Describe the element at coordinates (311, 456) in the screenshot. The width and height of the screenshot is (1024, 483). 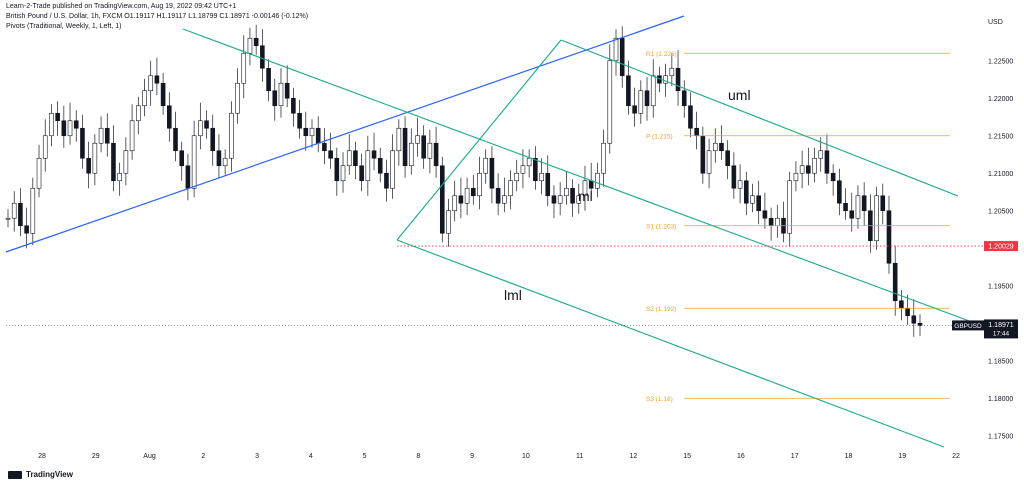
I see `date-tick-label: 4` at that location.